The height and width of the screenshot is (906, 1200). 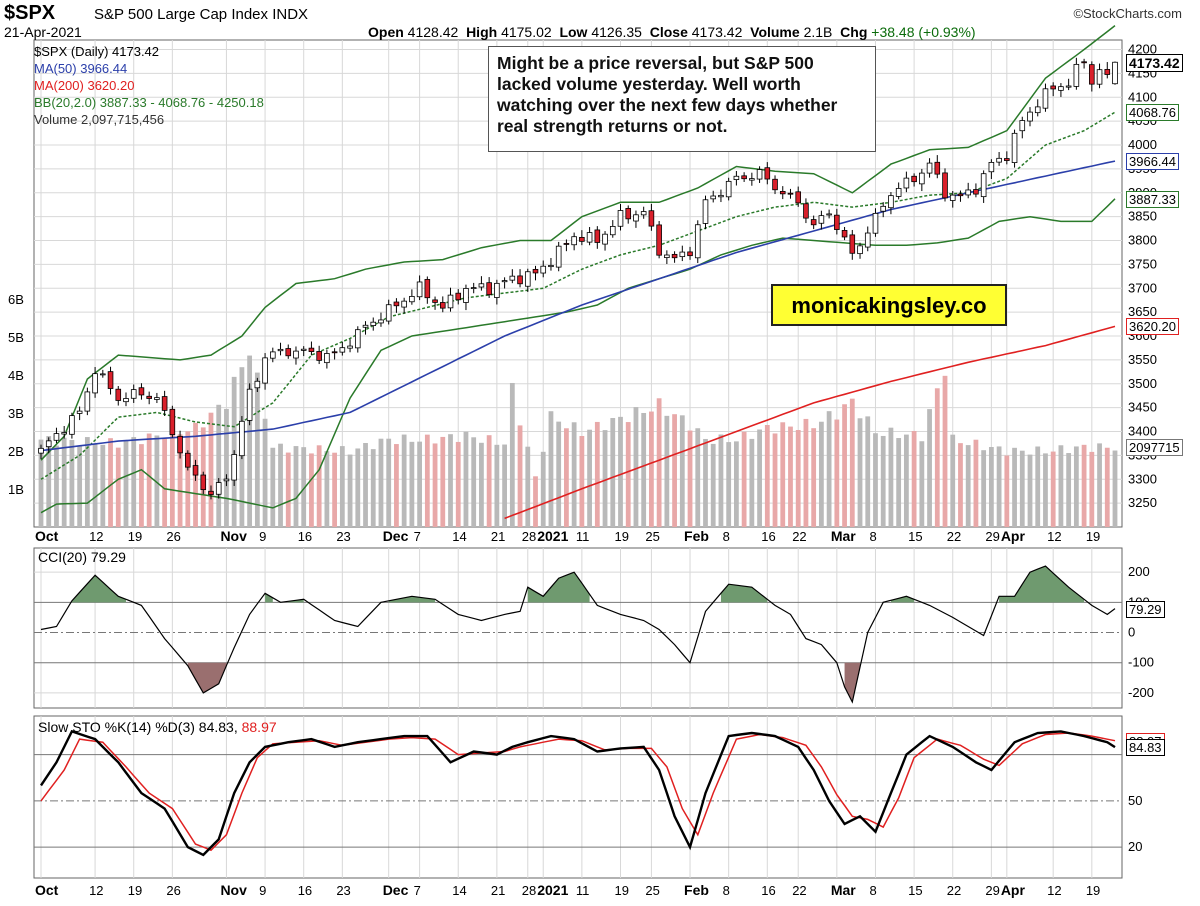 What do you see at coordinates (149, 102) in the screenshot?
I see `legend-bb: BB(20,2.0) 3887.33 - 4068.76 - 4250.18` at bounding box center [149, 102].